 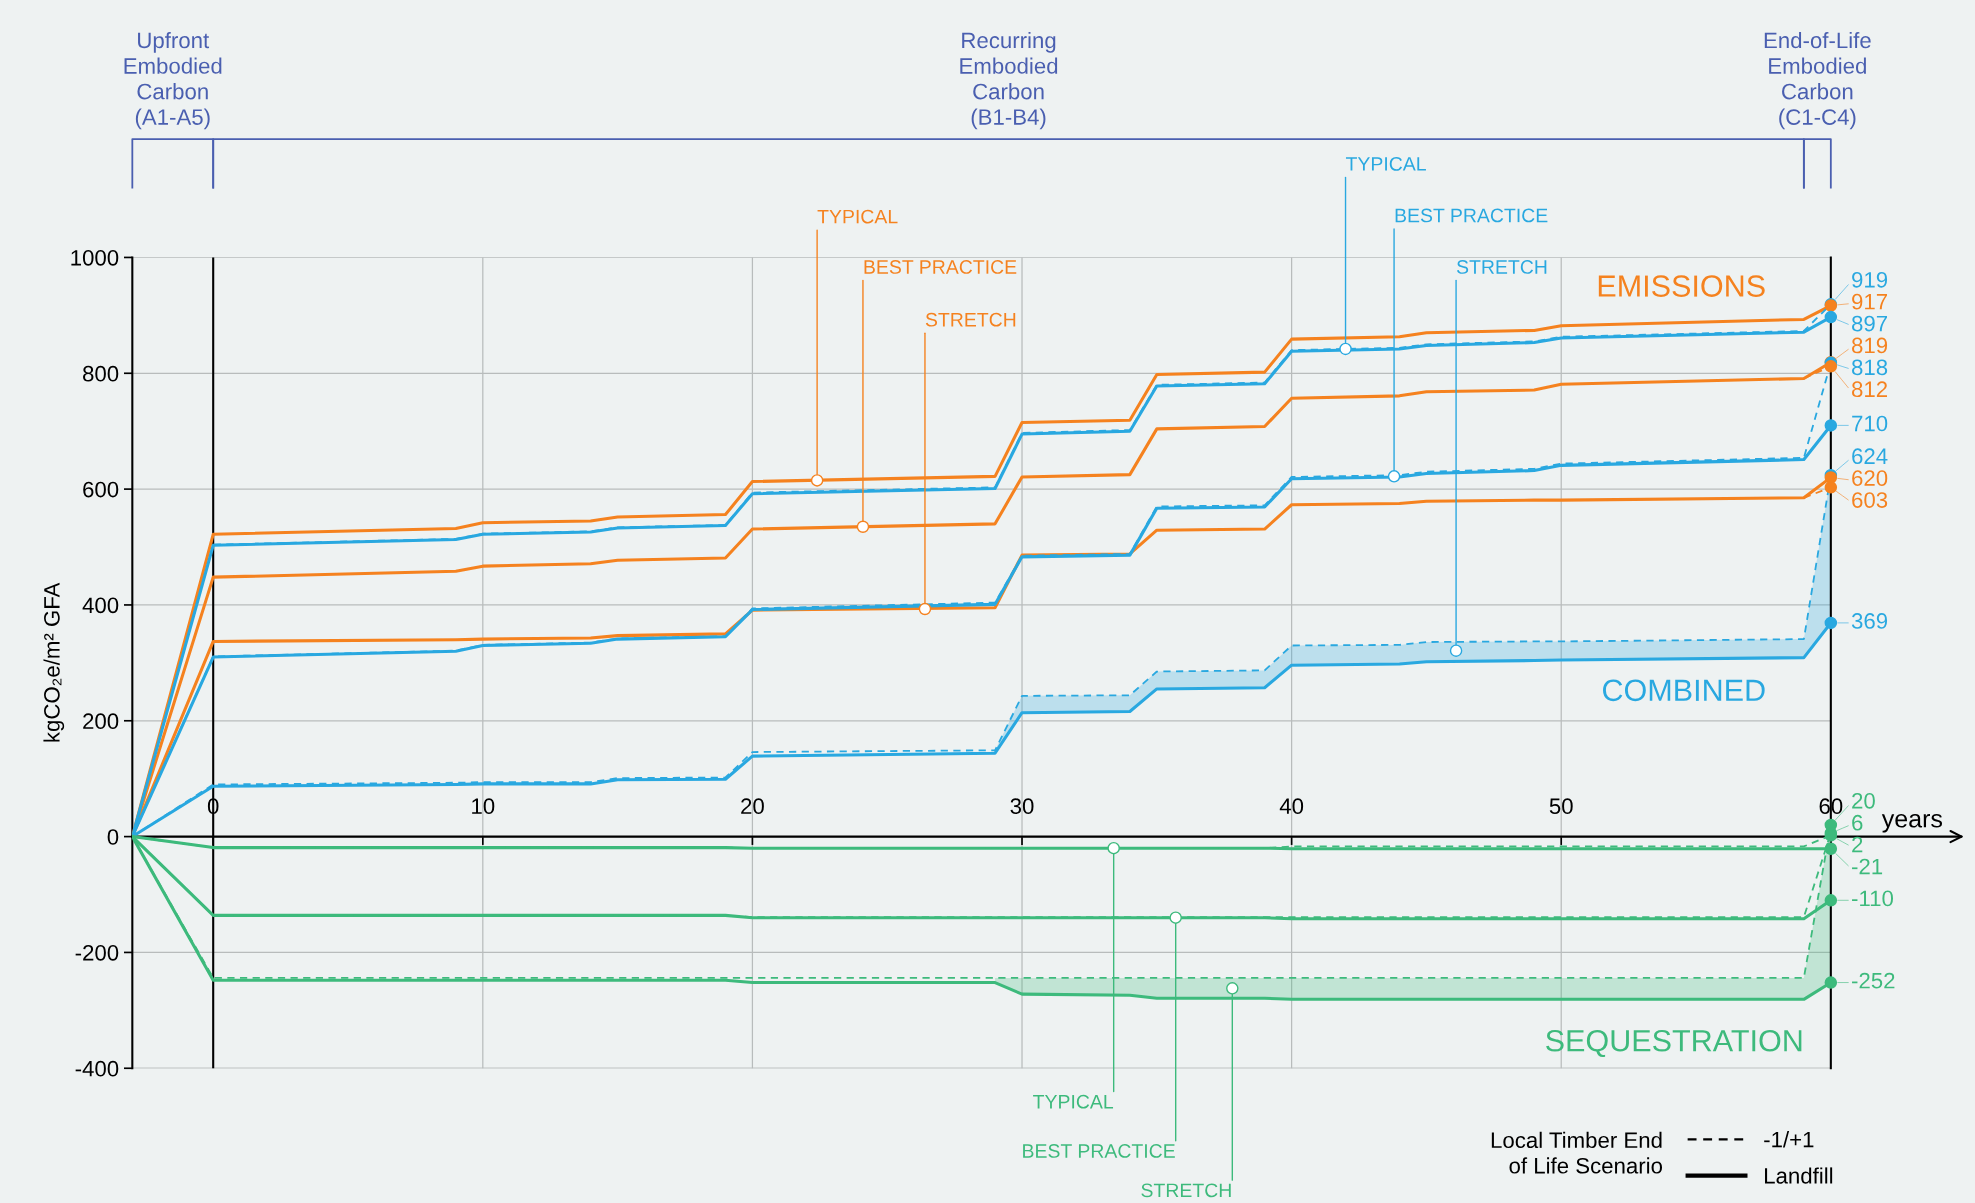 What do you see at coordinates (1870, 423) in the screenshot?
I see `data-label: 710` at bounding box center [1870, 423].